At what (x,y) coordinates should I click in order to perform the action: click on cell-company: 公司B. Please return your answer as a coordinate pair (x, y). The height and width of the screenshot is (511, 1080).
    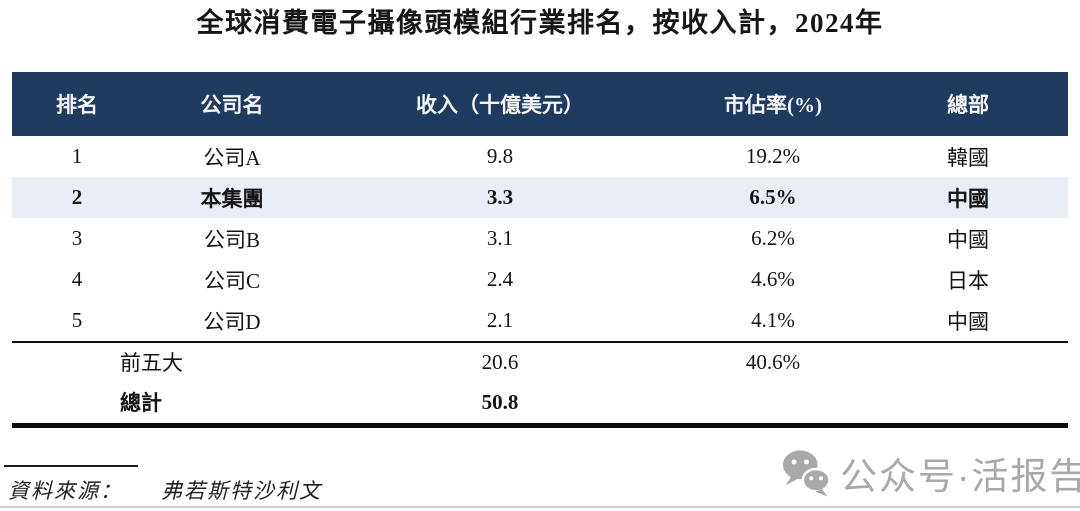
    Looking at the image, I should click on (231, 239).